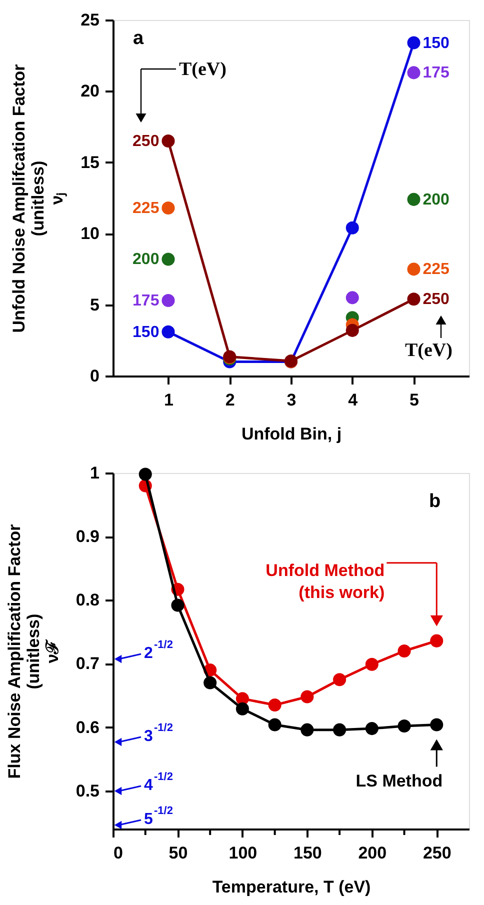 Image resolution: width=484 pixels, height=905 pixels. What do you see at coordinates (436, 269) in the screenshot?
I see `series-label: 225` at bounding box center [436, 269].